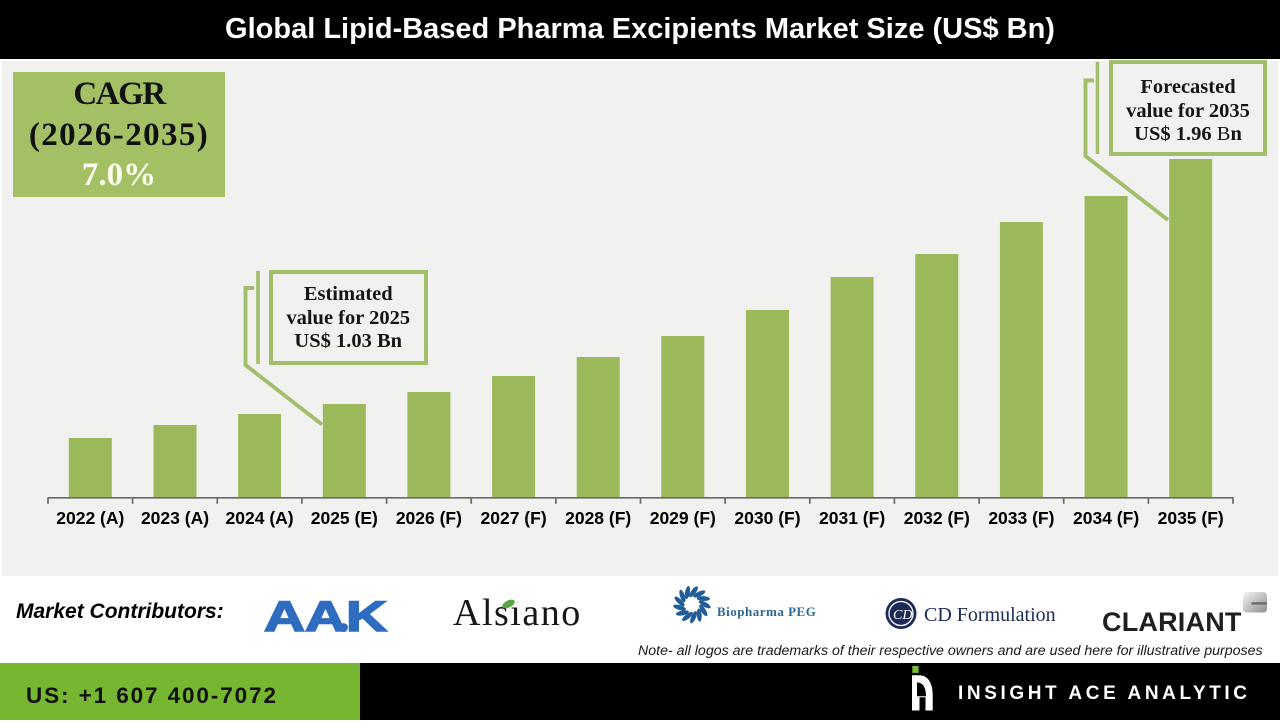 This screenshot has width=1280, height=728. What do you see at coordinates (325, 616) in the screenshot?
I see `svg-text: AAK` at bounding box center [325, 616].